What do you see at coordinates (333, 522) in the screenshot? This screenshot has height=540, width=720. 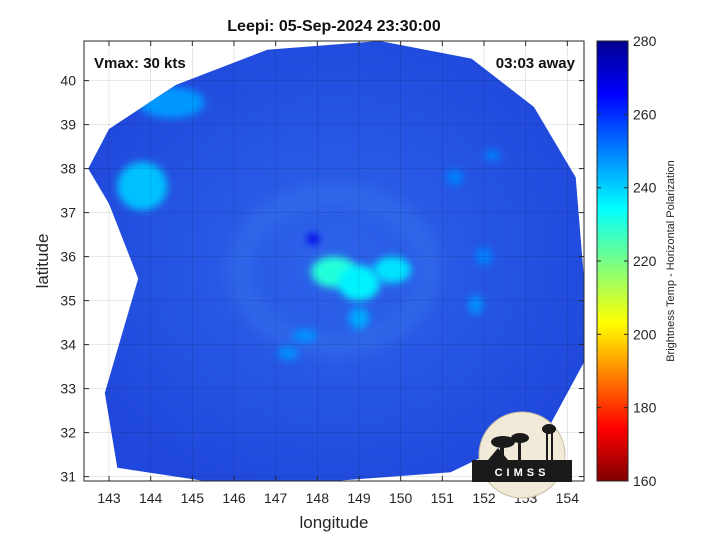 I see `x-axis-label: longitude` at bounding box center [333, 522].